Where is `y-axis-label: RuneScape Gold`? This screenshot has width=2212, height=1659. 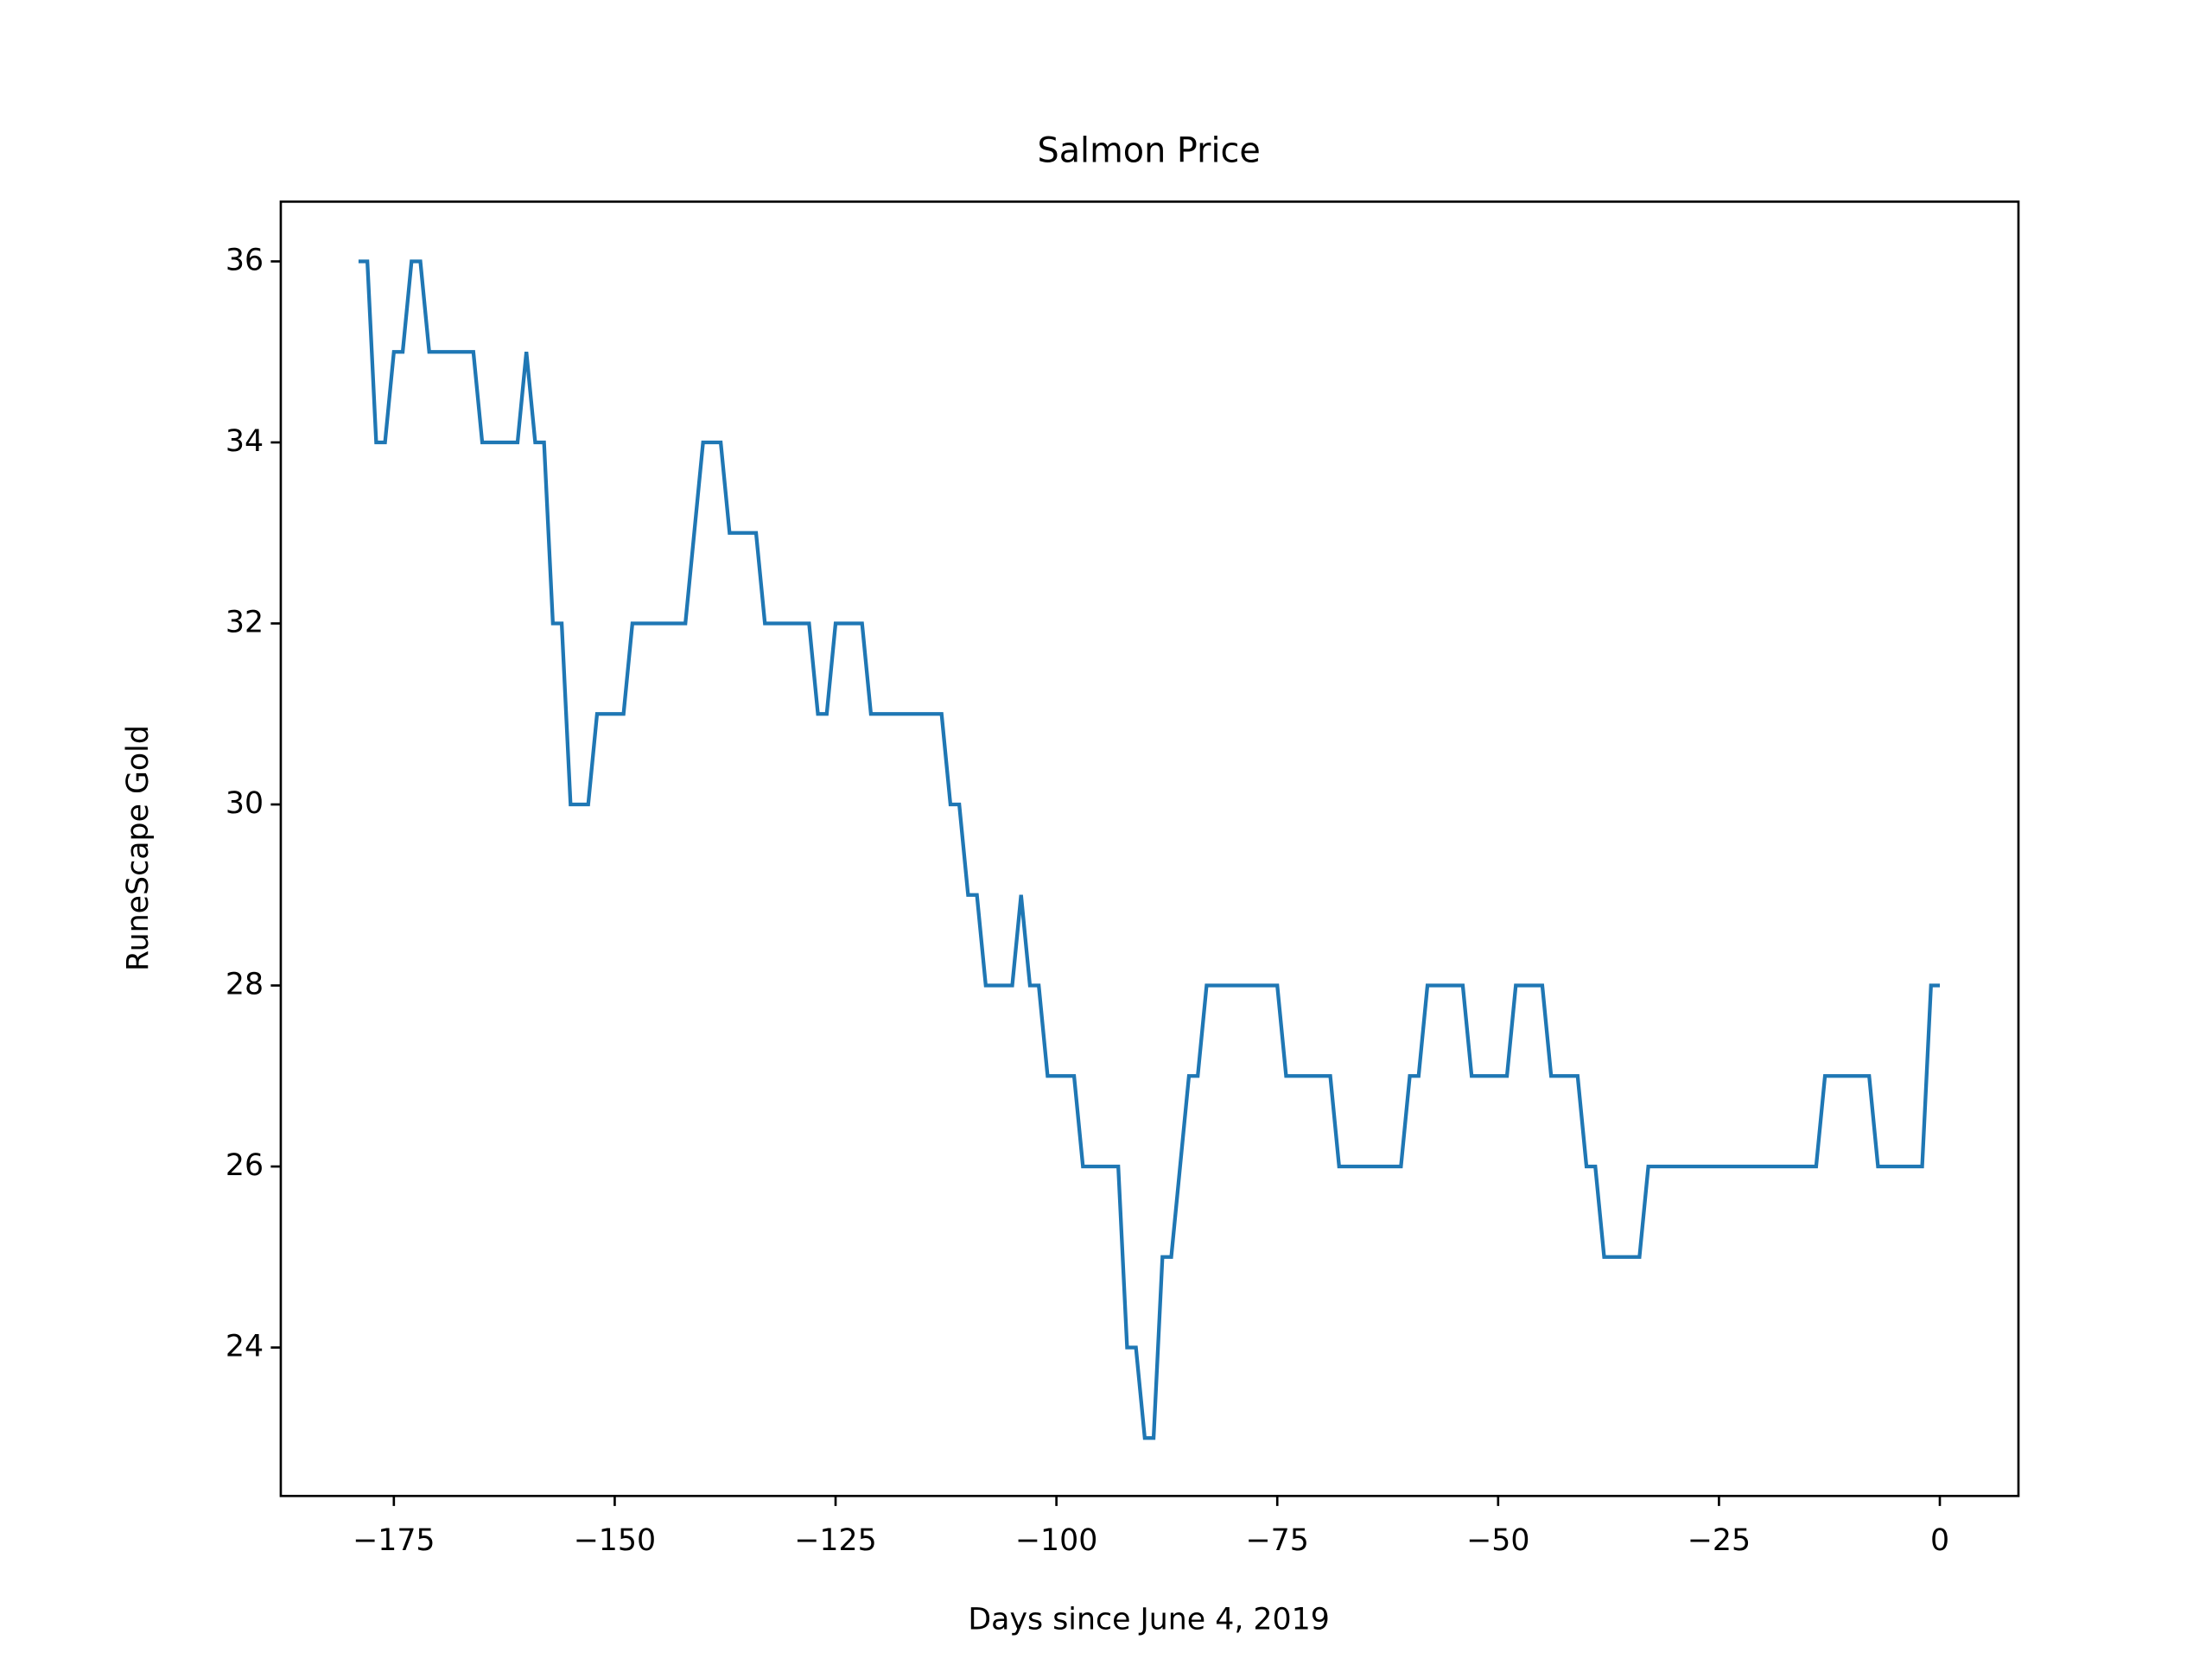 y-axis-label: RuneScape Gold is located at coordinates (138, 848).